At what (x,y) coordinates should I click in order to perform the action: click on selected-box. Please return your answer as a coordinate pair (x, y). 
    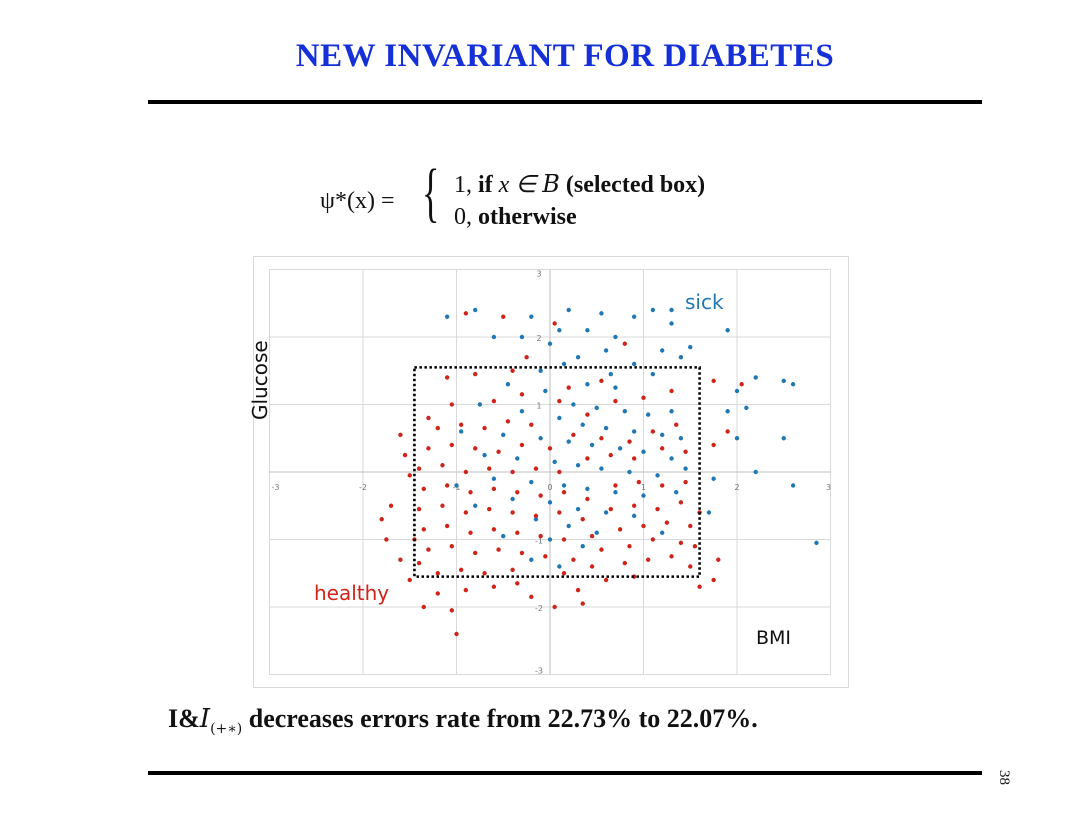
    Looking at the image, I should click on (557, 472).